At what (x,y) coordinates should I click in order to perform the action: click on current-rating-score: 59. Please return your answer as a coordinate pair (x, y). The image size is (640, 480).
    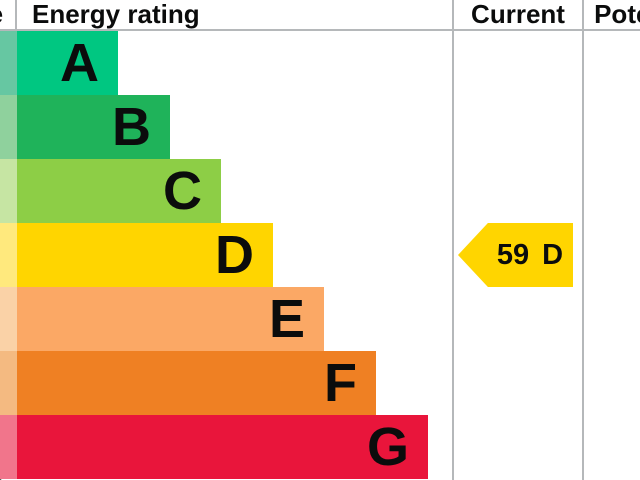
    Looking at the image, I should click on (513, 254).